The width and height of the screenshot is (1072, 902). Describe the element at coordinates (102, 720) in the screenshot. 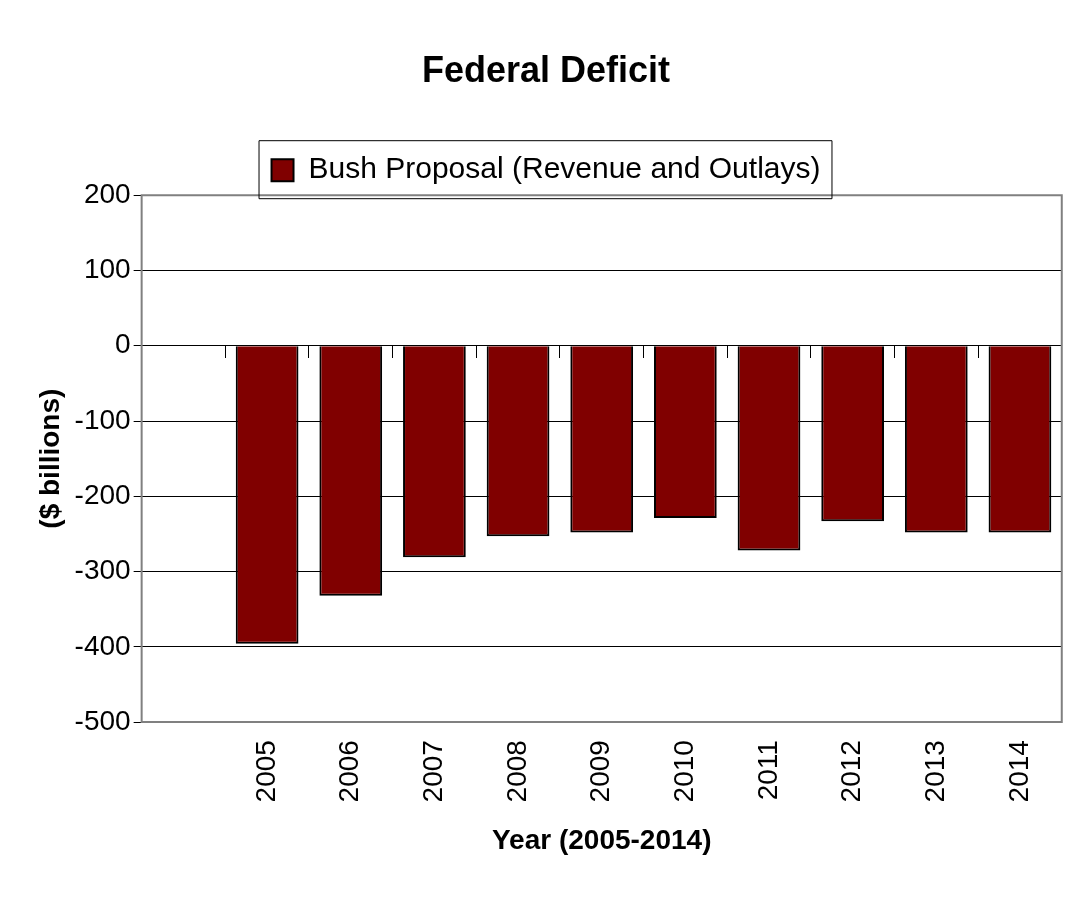

I see `y-tick-label: -500` at that location.